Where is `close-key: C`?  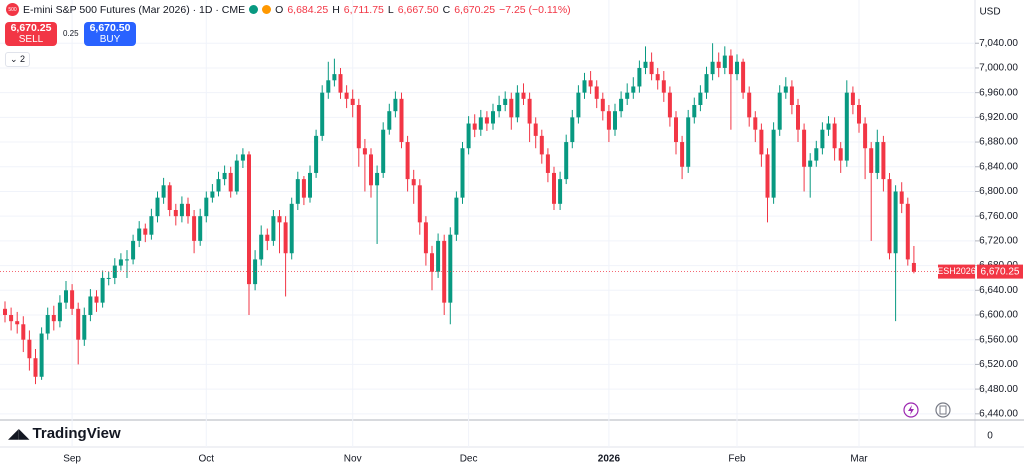 close-key: C is located at coordinates (446, 9).